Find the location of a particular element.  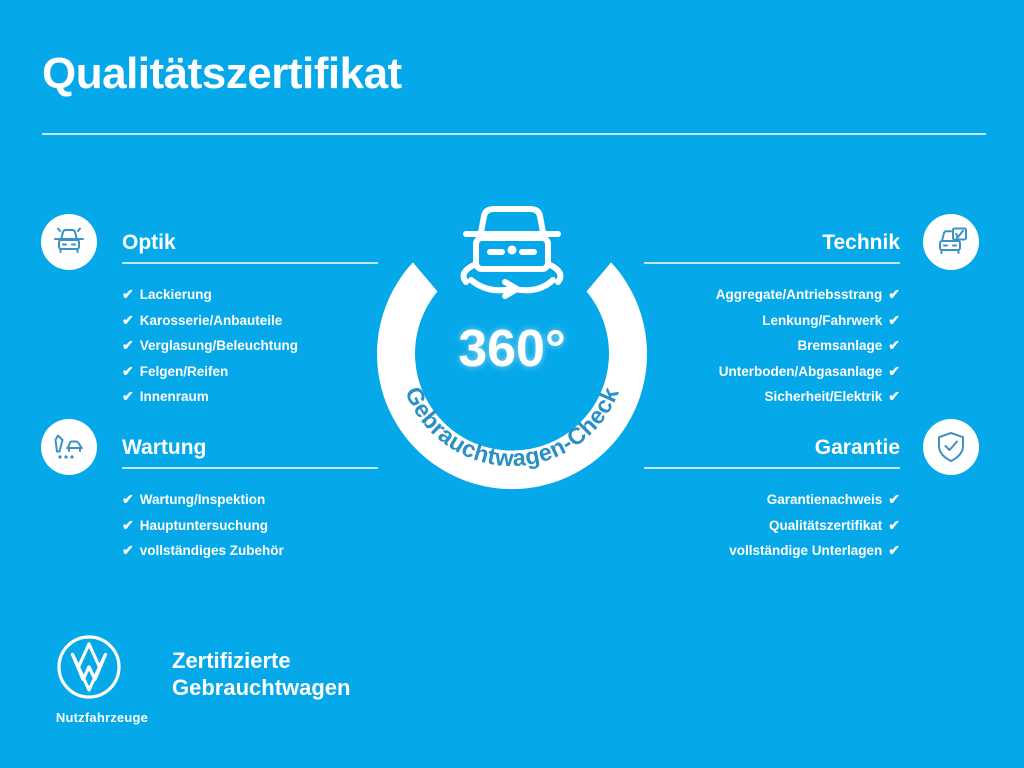

vw-logo is located at coordinates (102, 669).